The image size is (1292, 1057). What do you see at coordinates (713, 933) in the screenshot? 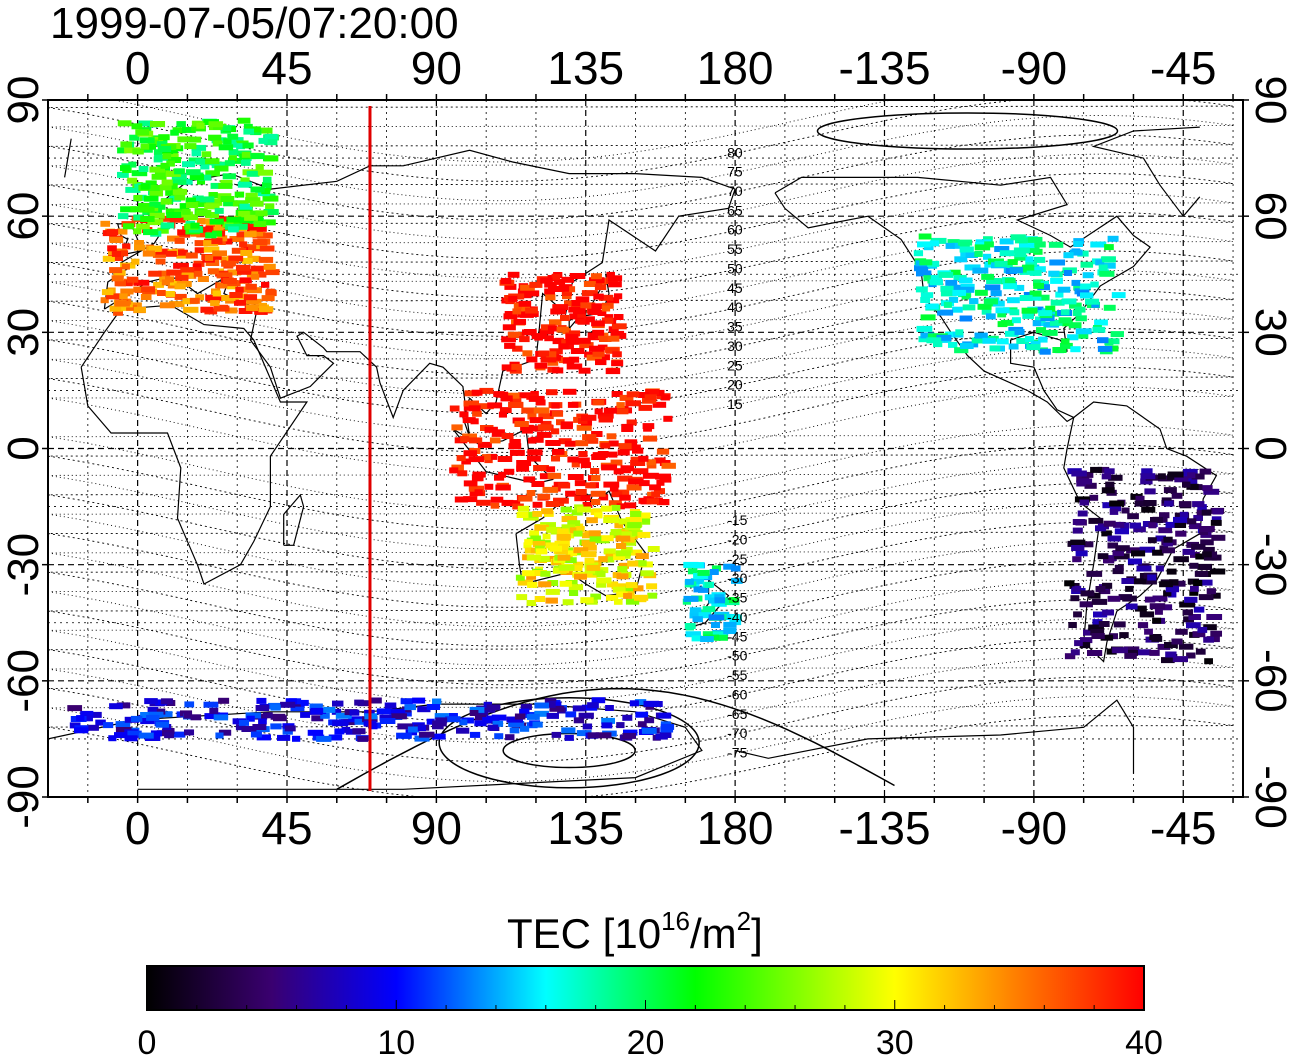
I see `colorbar-title-mid: /m` at bounding box center [713, 933].